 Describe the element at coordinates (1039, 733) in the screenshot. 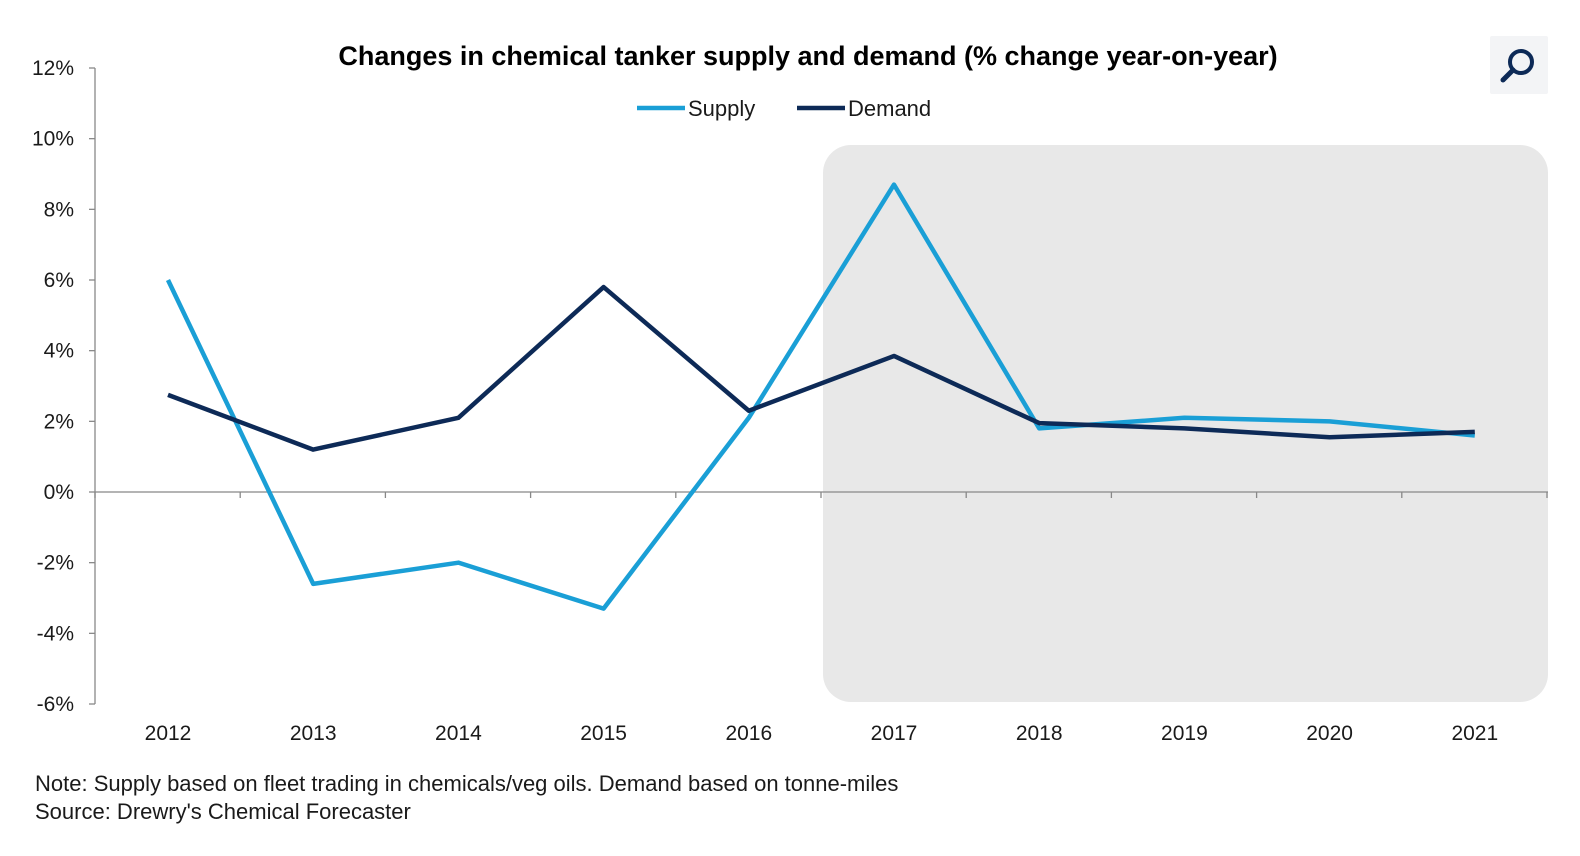

I see `x-tick-label: 2018` at that location.